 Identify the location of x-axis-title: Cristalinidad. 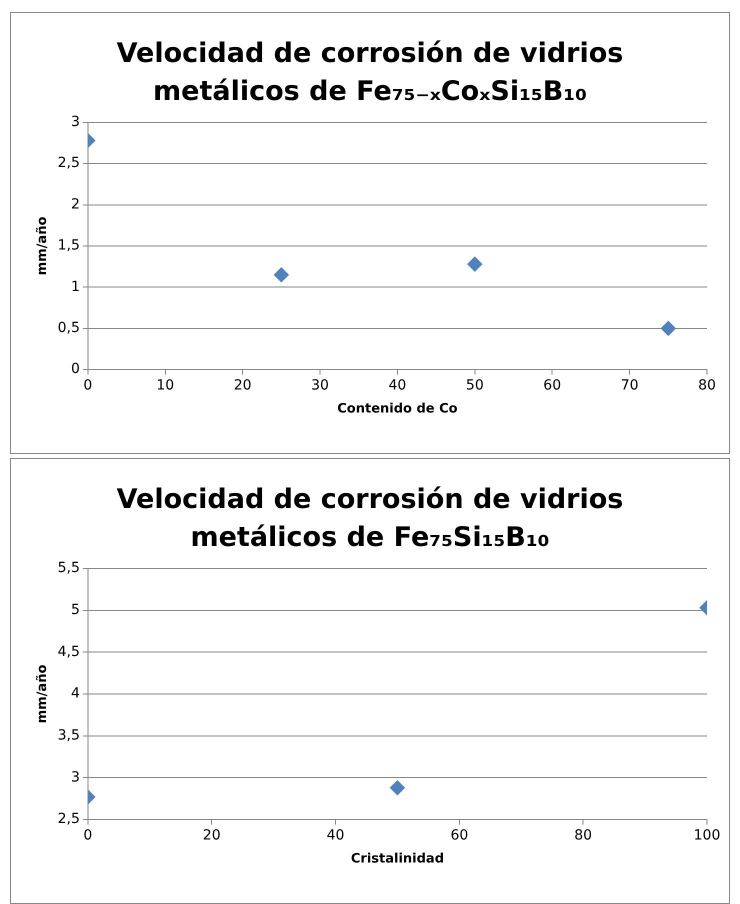
(397, 858).